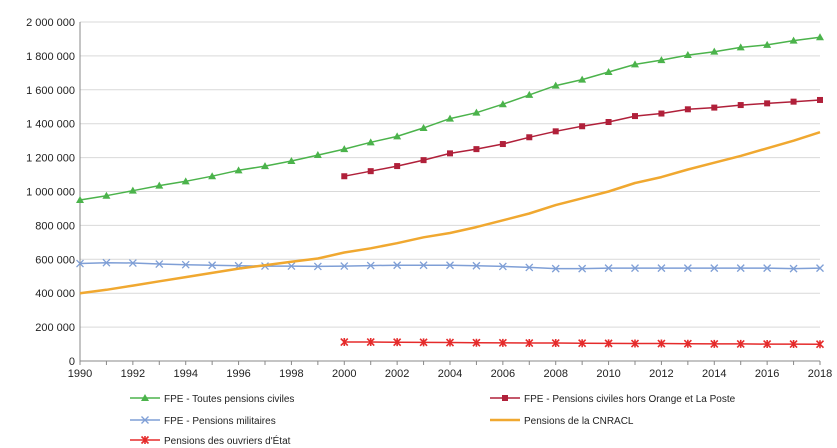 Image resolution: width=837 pixels, height=448 pixels. What do you see at coordinates (227, 440) in the screenshot?
I see `legend-label: Pensions des ouvriers d'État` at bounding box center [227, 440].